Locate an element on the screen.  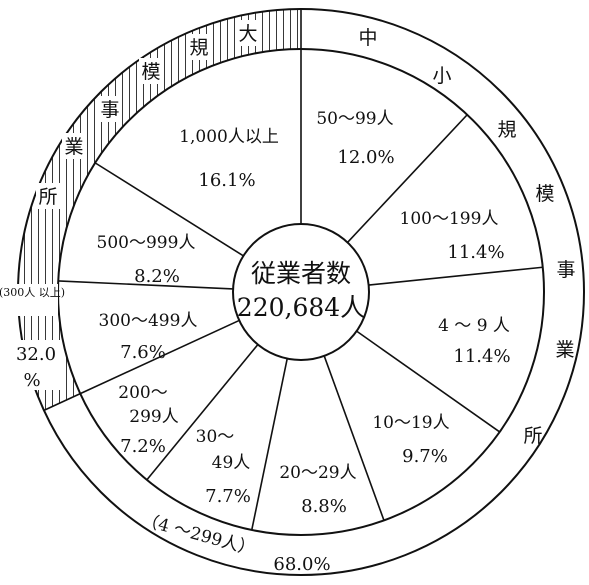
slice-label-50-99: 50〜99人 is located at coordinates (354, 119).